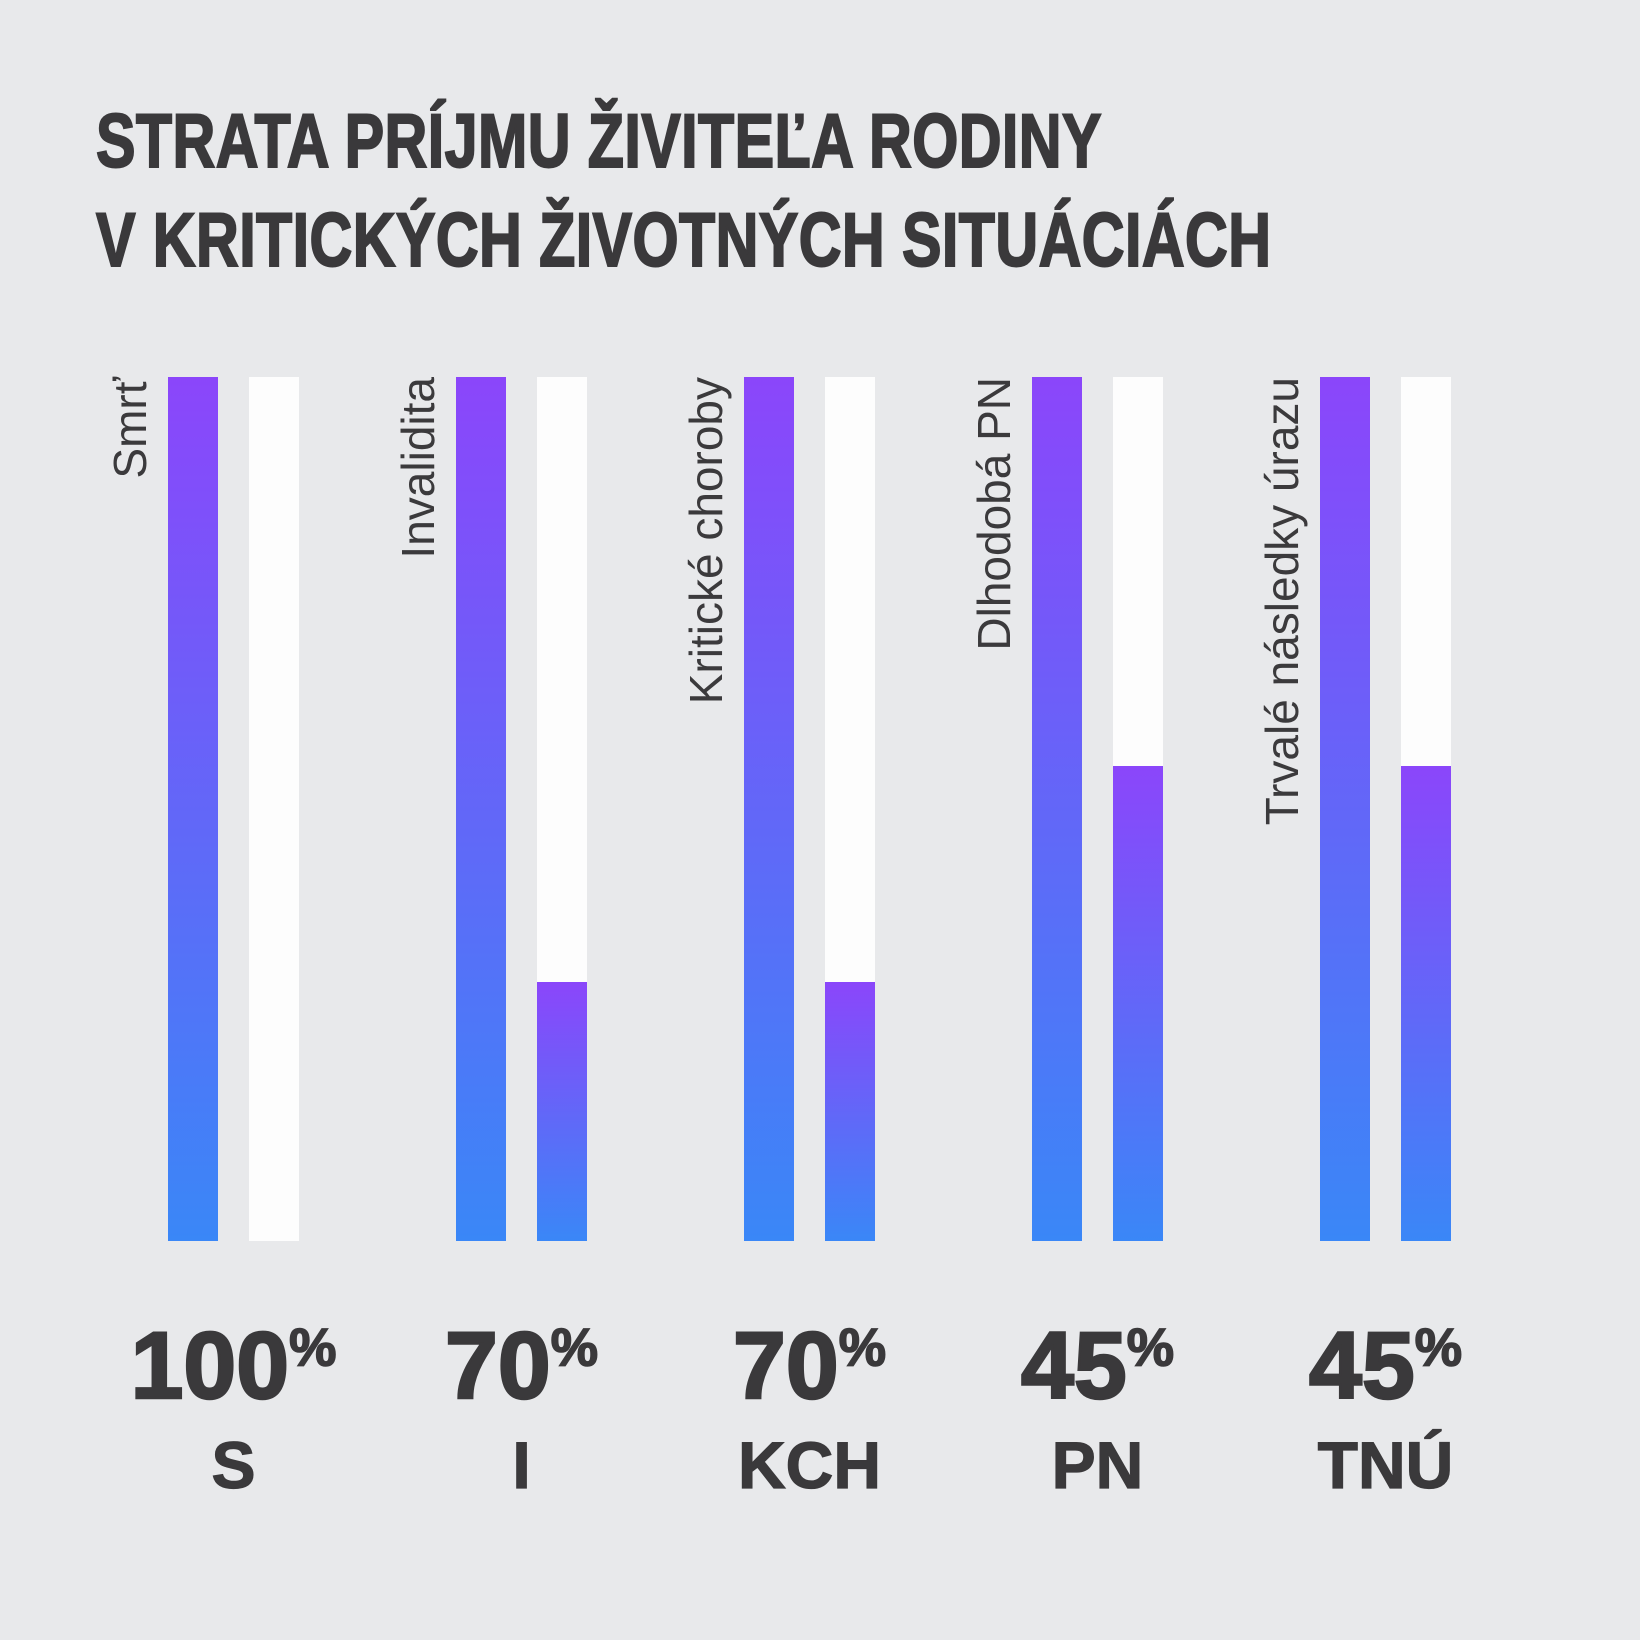  What do you see at coordinates (209, 1366) in the screenshot?
I see `loss-percentage-value: 100` at bounding box center [209, 1366].